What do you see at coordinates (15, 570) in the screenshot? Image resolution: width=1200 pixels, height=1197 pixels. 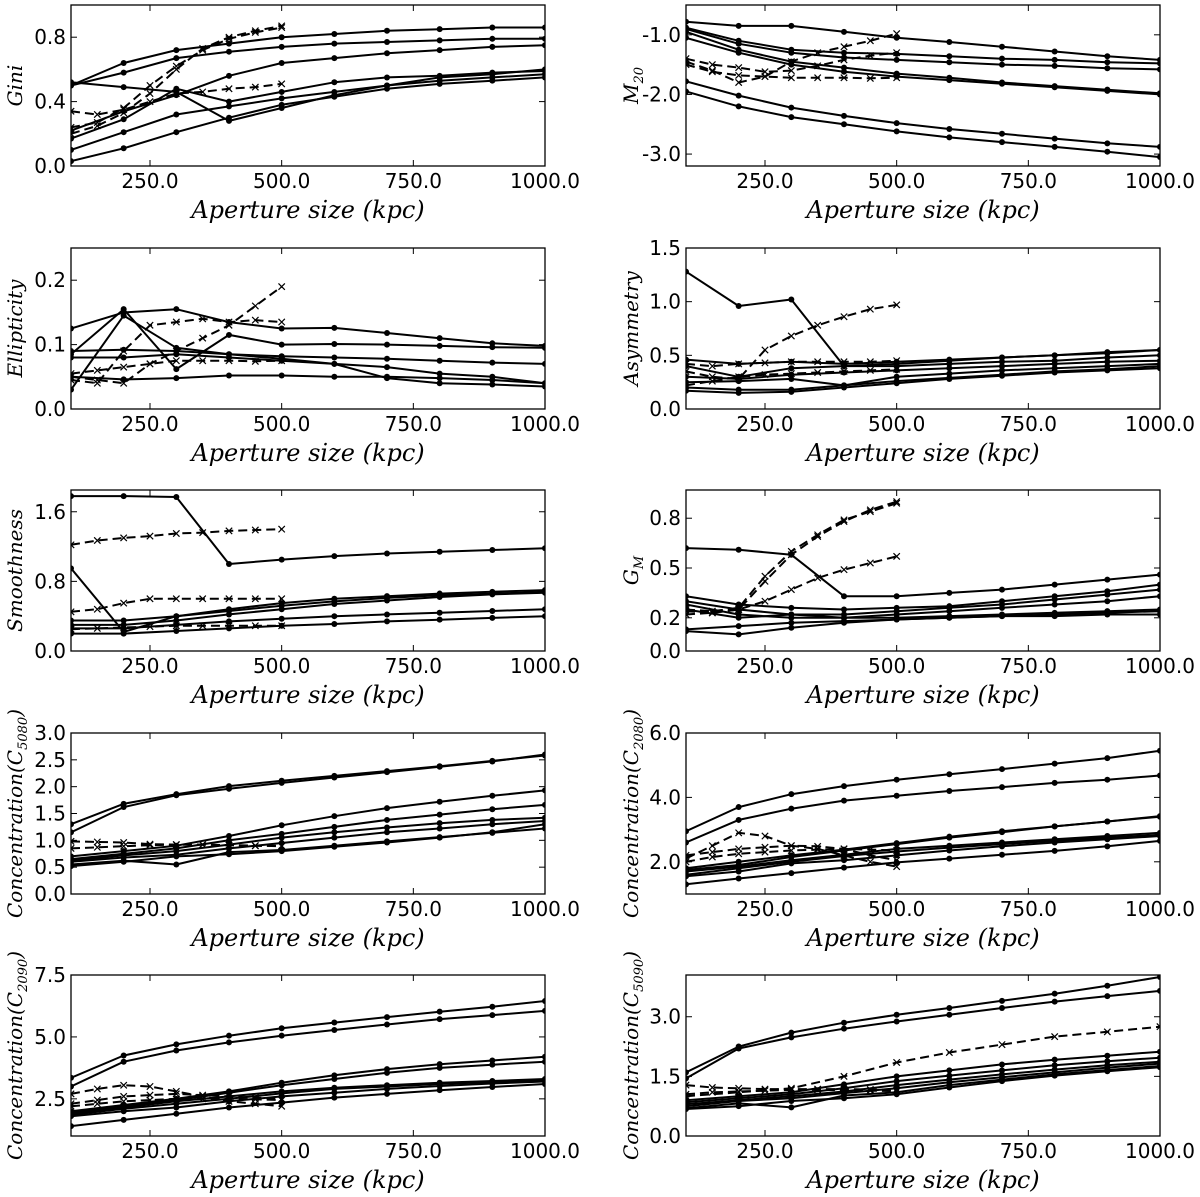 I see `y-axis-label-main: Smoothness` at bounding box center [15, 570].